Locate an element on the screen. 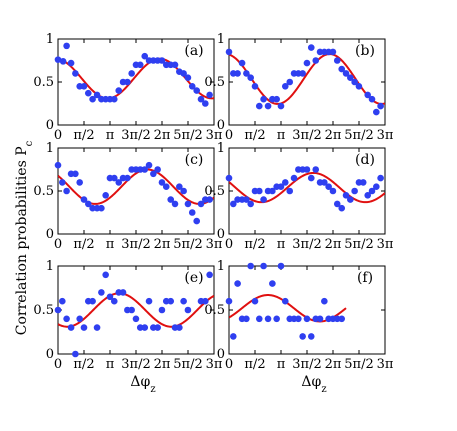 This screenshot has width=457, height=431. y-tick-label: 0.5 is located at coordinates (214, 82).